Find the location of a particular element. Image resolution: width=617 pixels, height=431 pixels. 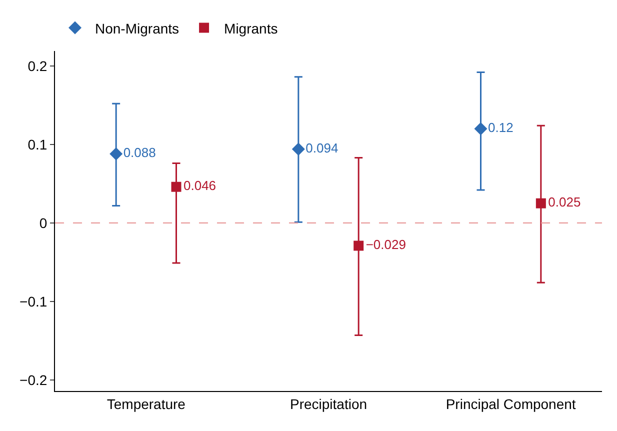

data-label: 0.025 is located at coordinates (564, 202).